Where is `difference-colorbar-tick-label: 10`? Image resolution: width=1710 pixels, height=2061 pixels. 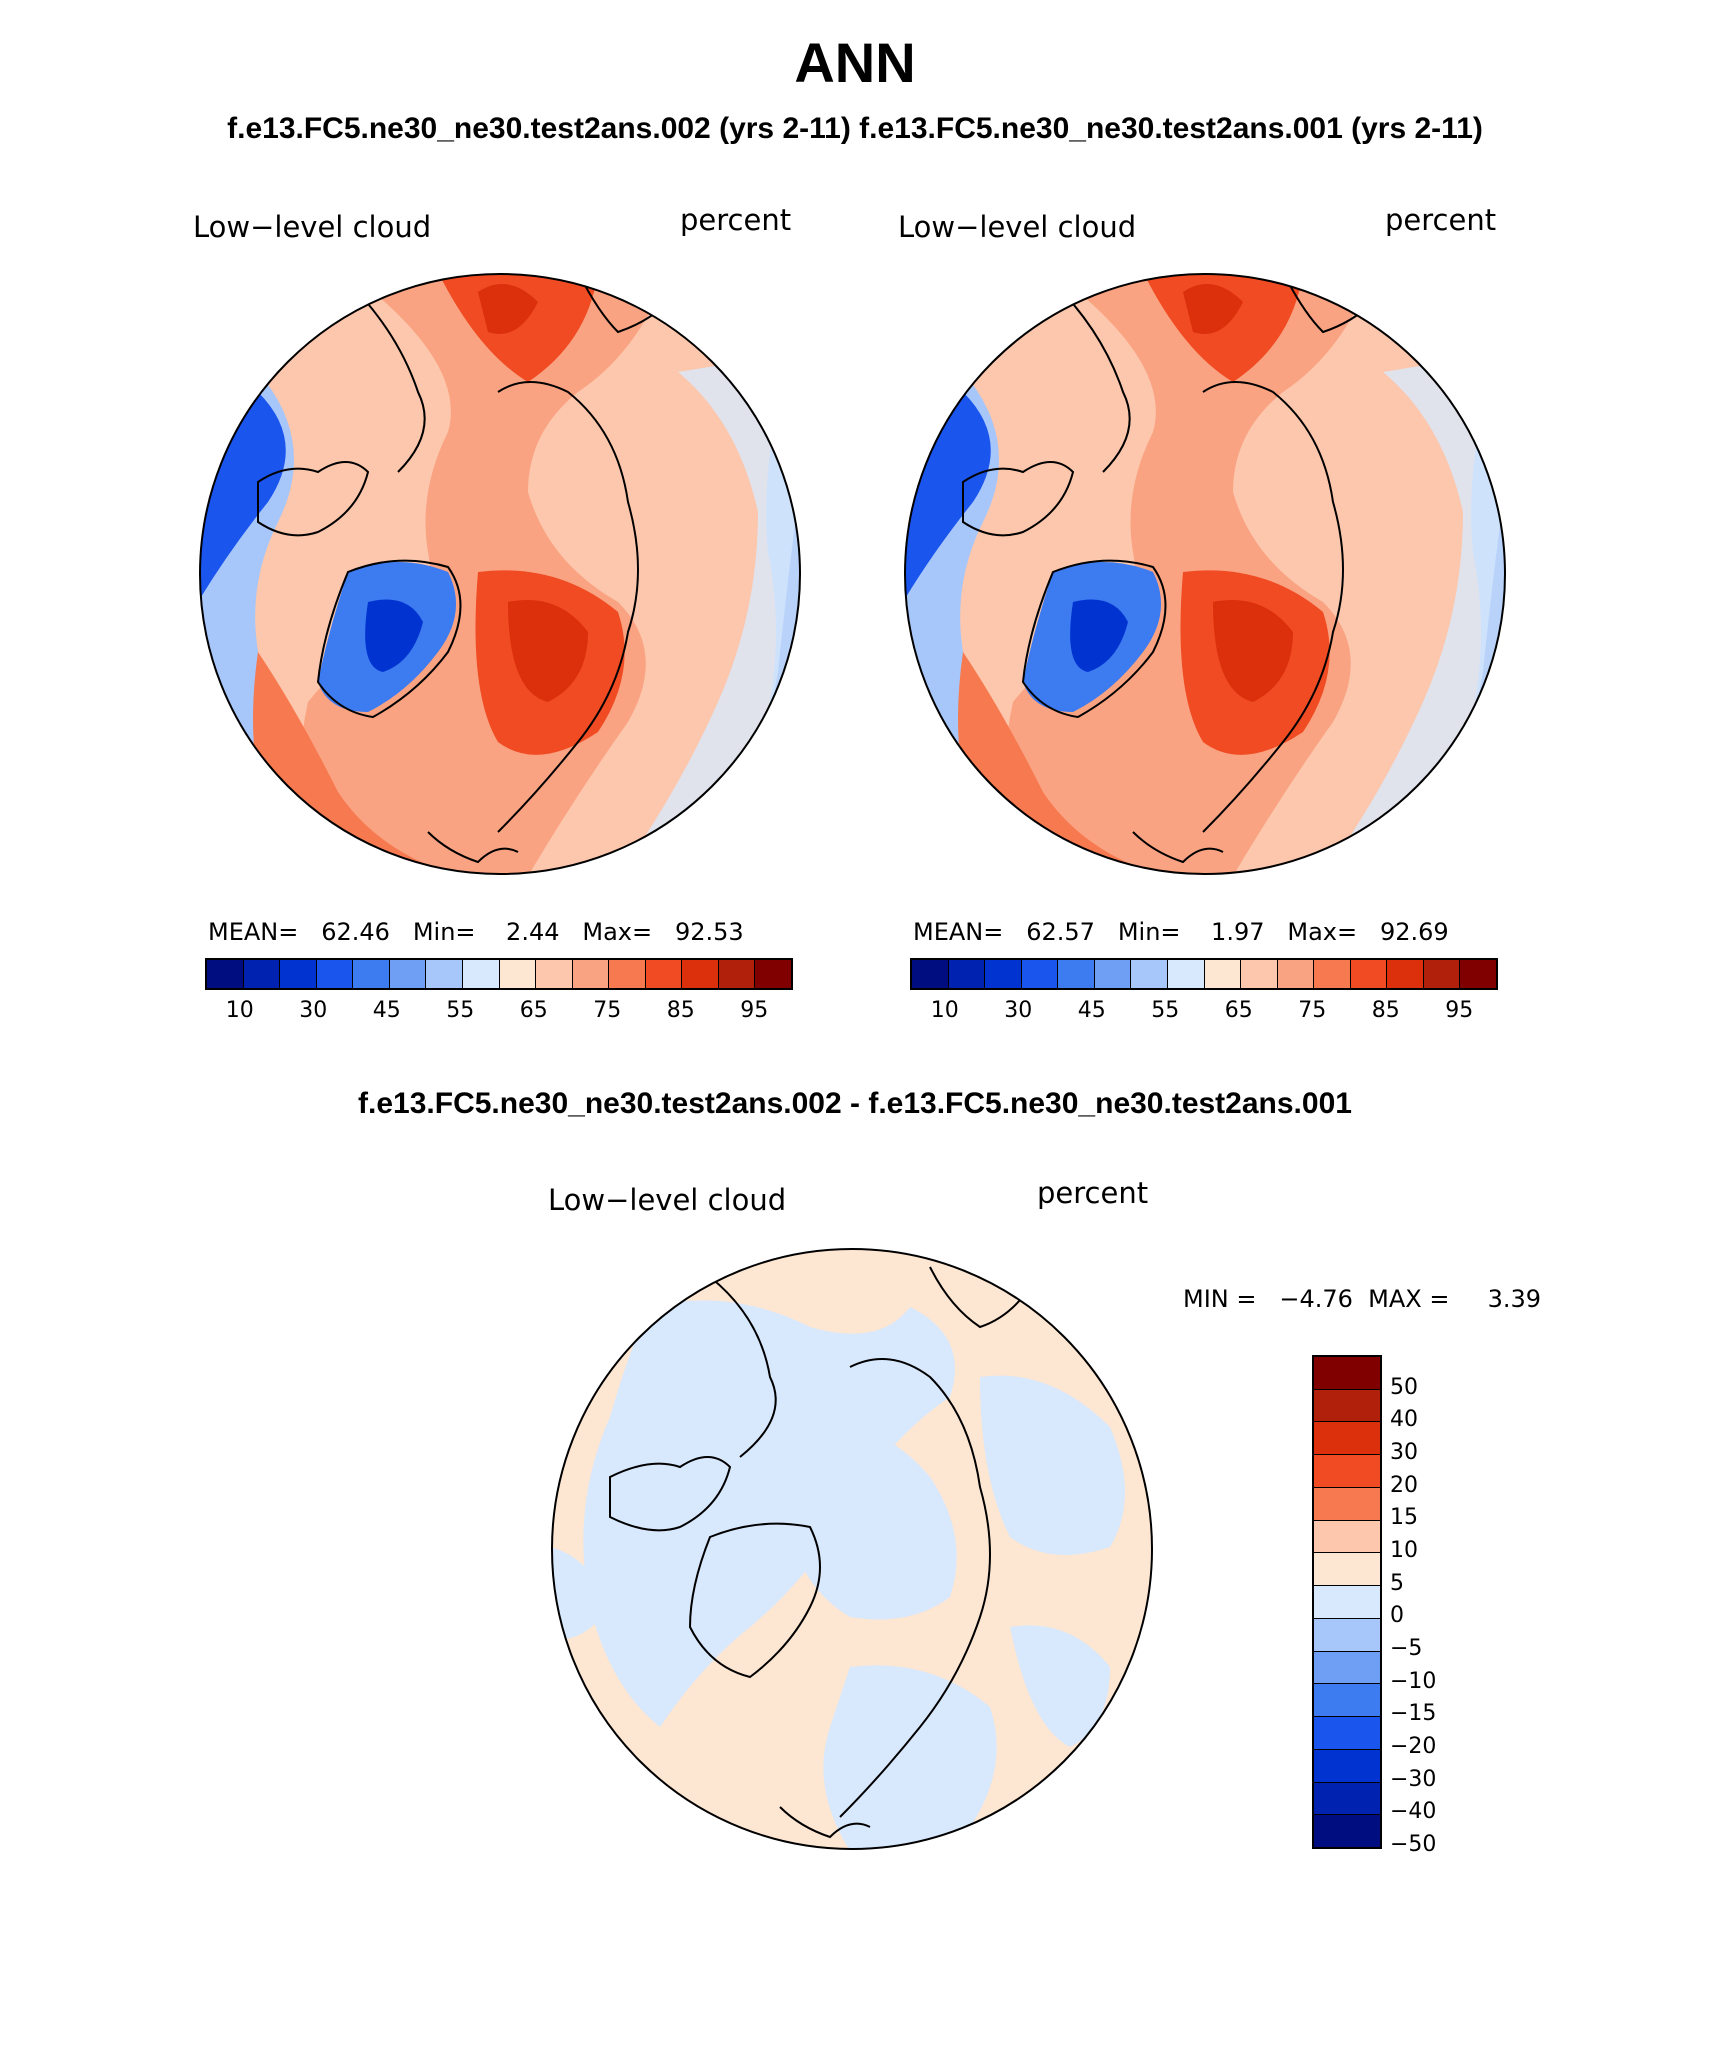
difference-colorbar-tick-label: 10 is located at coordinates (1404, 1550).